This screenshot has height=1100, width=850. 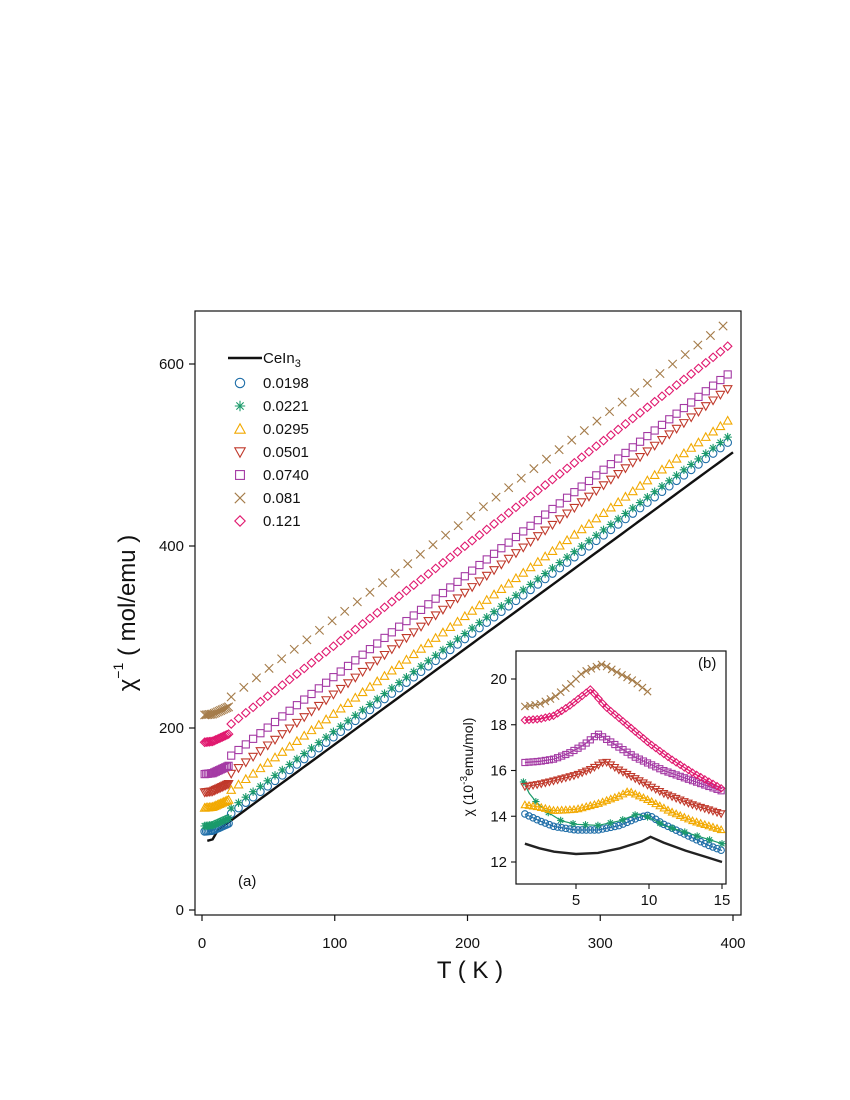 I want to click on data-point-0.121-84, so click(x=727, y=346).